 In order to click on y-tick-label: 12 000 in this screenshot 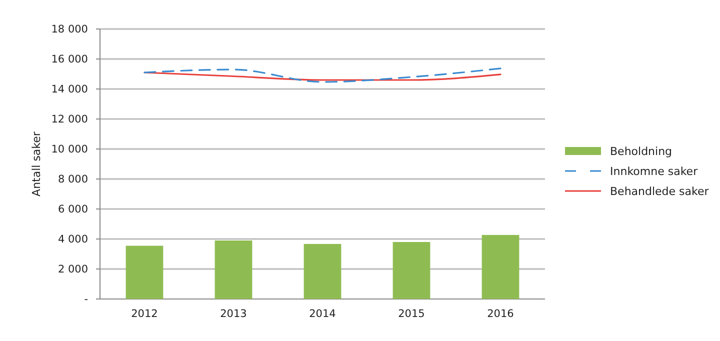, I will do `click(69, 120)`.